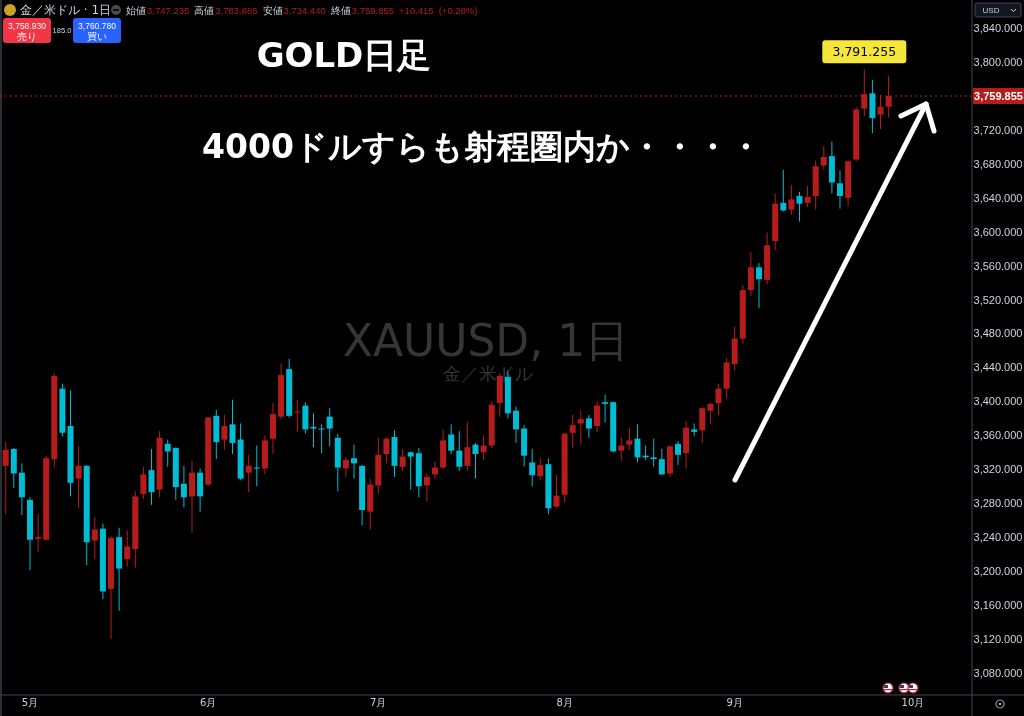 The image size is (1024, 716). What do you see at coordinates (998, 571) in the screenshot?
I see `y-tick-label: 3,200.000` at bounding box center [998, 571].